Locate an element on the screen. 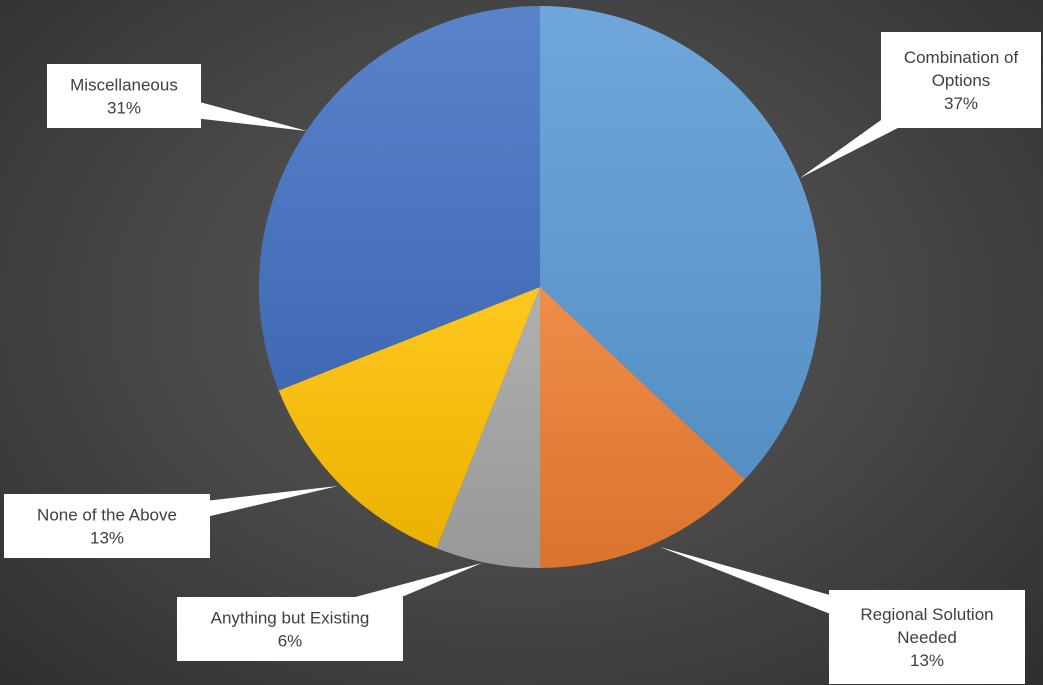  data-label-category: Anything but Existing is located at coordinates (290, 618).